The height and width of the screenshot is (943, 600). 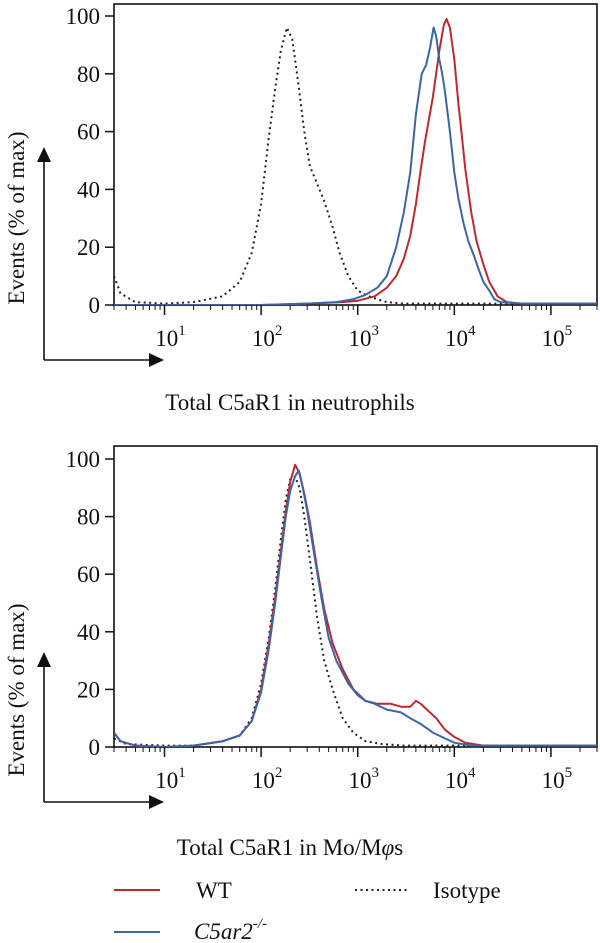 What do you see at coordinates (428, 890) in the screenshot?
I see `legend-item-isotype: Isotype` at bounding box center [428, 890].